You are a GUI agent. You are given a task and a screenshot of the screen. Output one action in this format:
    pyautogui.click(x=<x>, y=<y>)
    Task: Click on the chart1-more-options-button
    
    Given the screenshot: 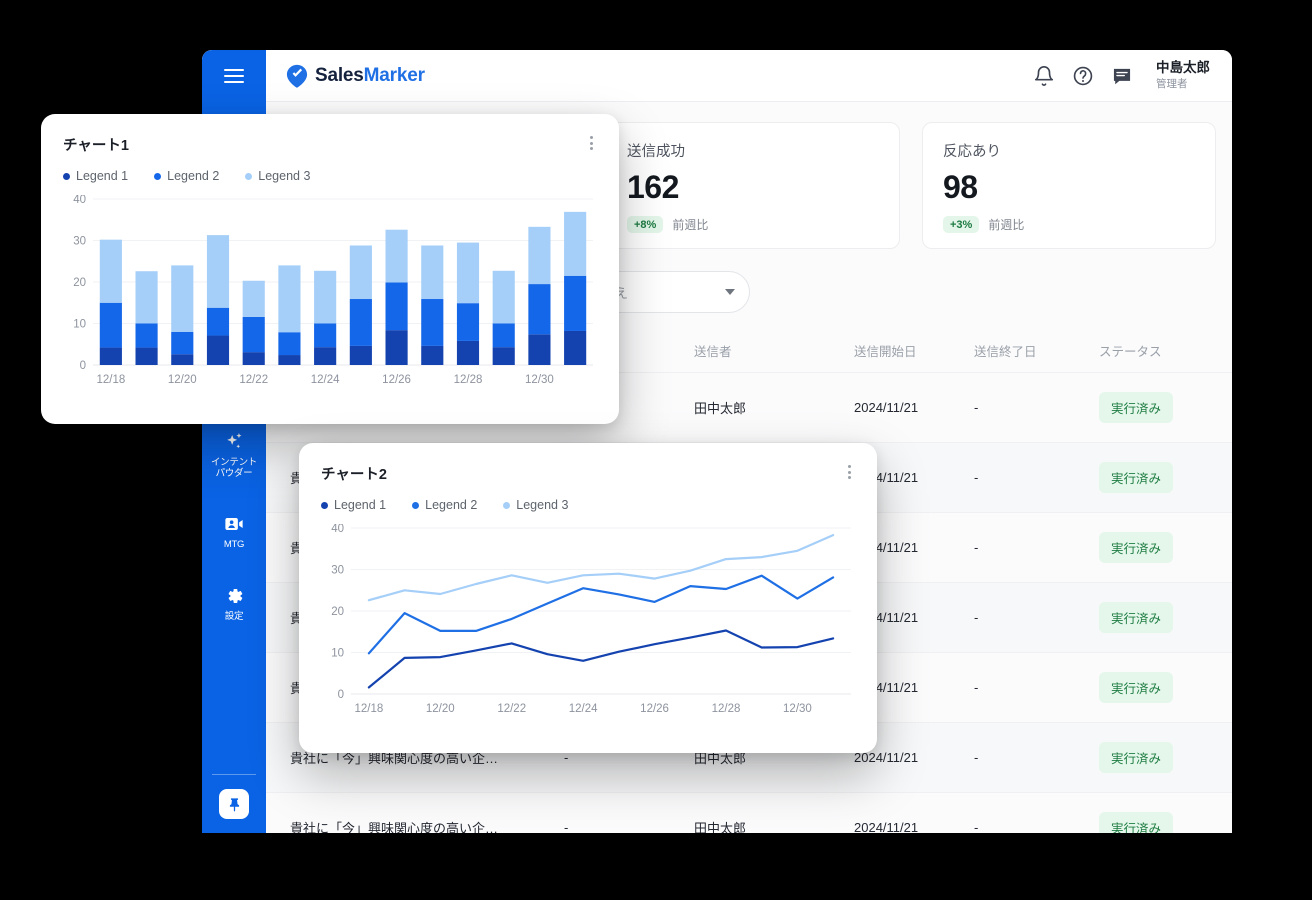 What is the action you would take?
    pyautogui.click(x=591, y=143)
    